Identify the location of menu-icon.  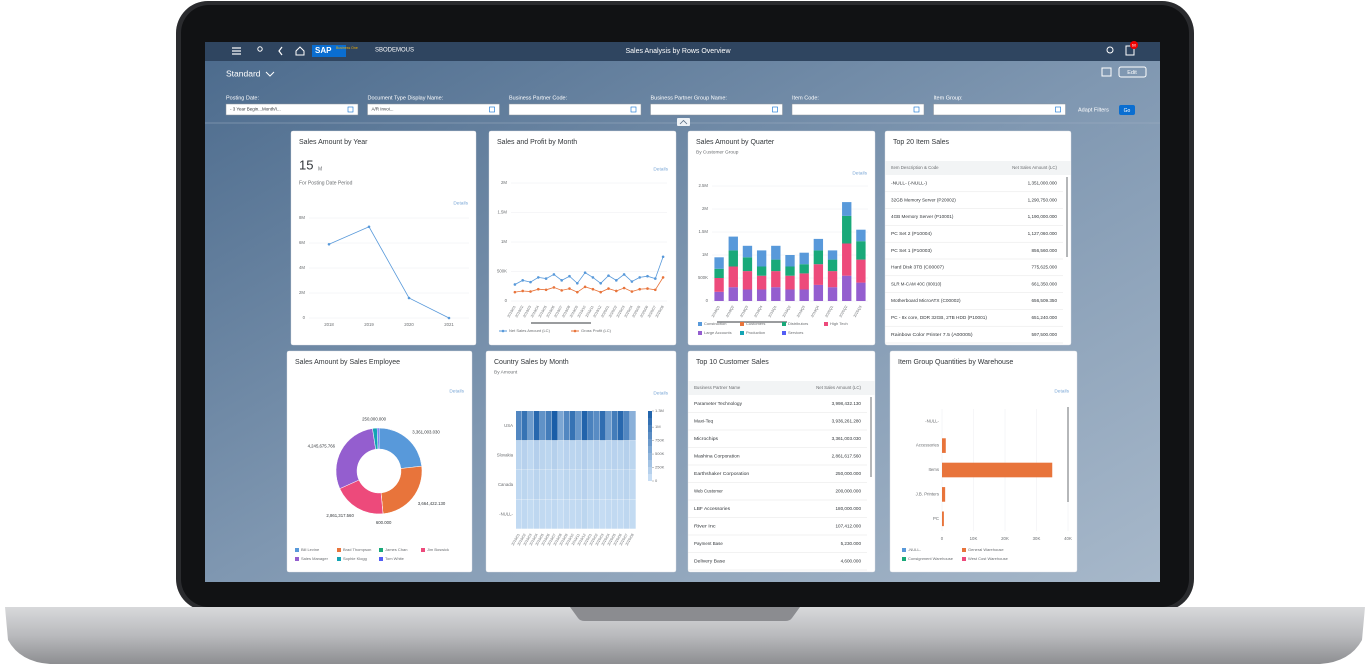
(236, 51).